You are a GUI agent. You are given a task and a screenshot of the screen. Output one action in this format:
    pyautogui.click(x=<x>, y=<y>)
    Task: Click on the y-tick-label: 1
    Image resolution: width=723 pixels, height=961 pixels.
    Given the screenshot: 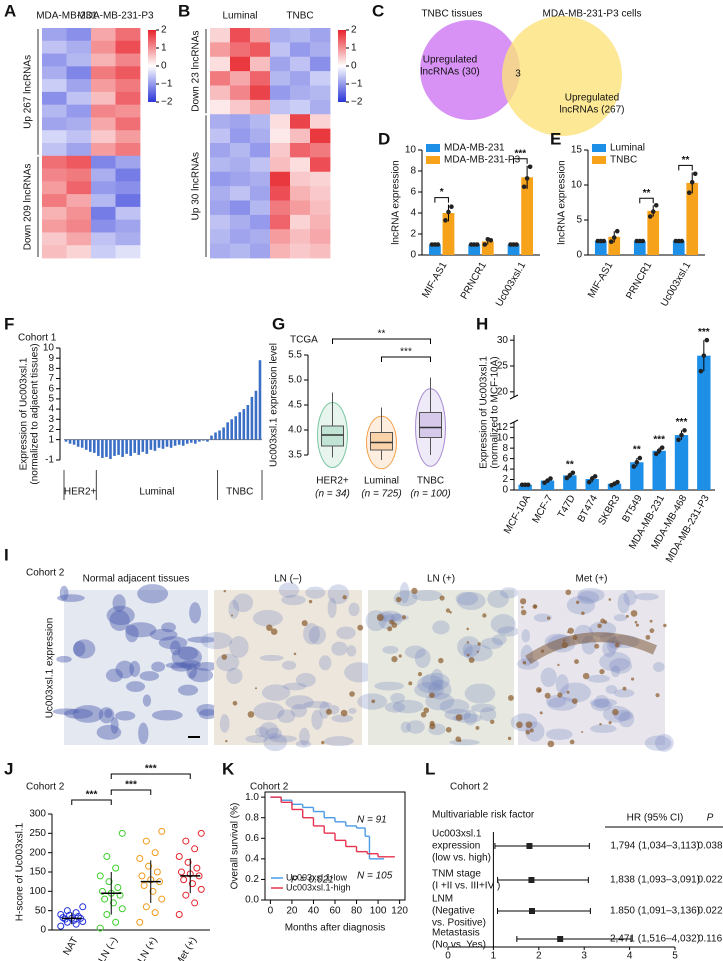 What is the action you would take?
    pyautogui.click(x=51, y=439)
    